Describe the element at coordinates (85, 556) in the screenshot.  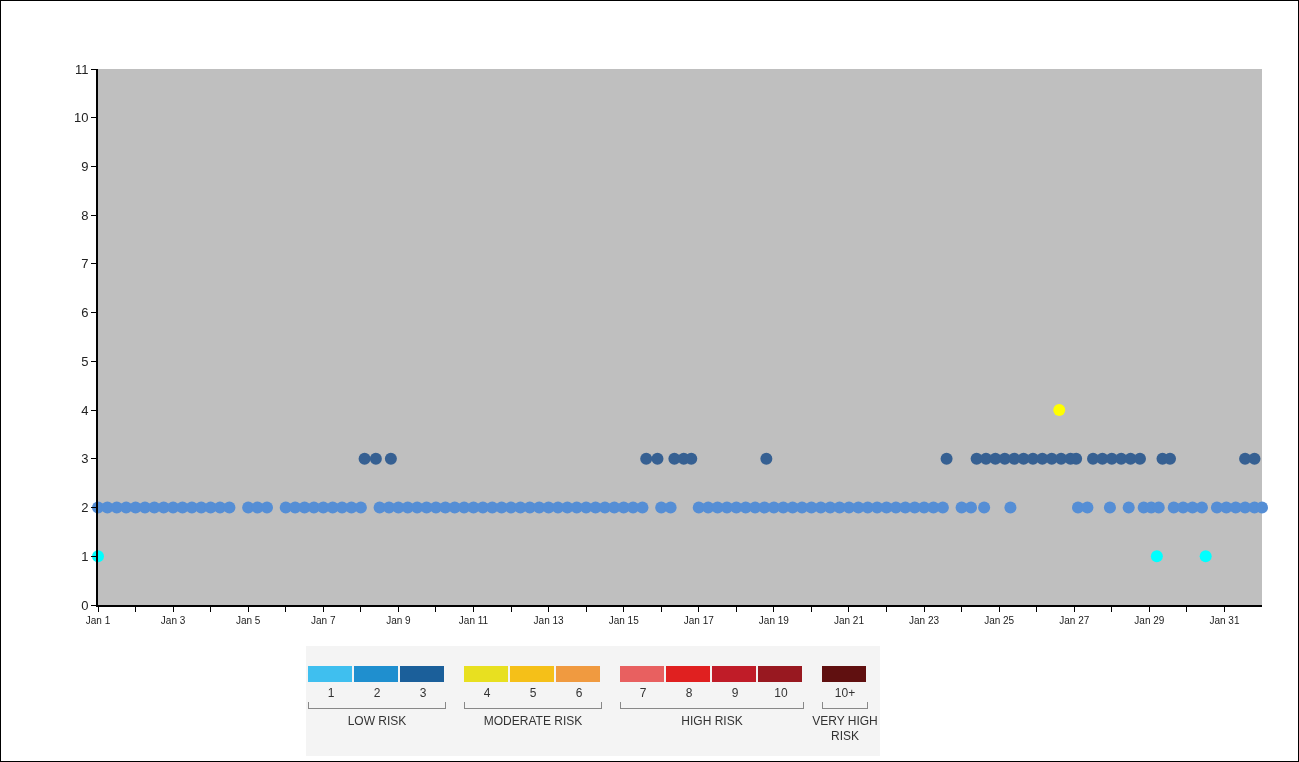
I see `y-tick-label: 1` at that location.